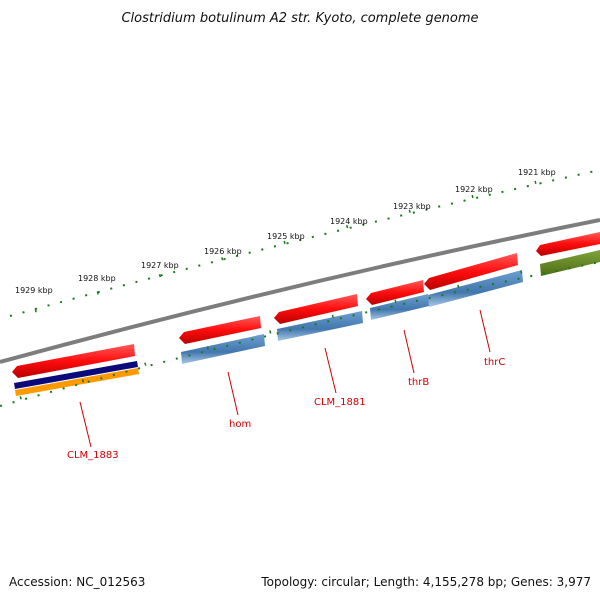 Image resolution: width=600 pixels, height=605 pixels. What do you see at coordinates (418, 382) in the screenshot?
I see `gene-label-thrB: thrB` at bounding box center [418, 382].